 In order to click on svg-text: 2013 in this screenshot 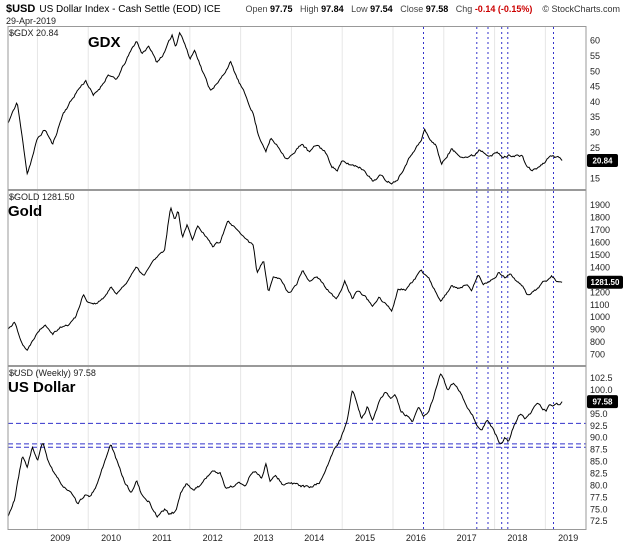, I will do `click(263, 538)`.